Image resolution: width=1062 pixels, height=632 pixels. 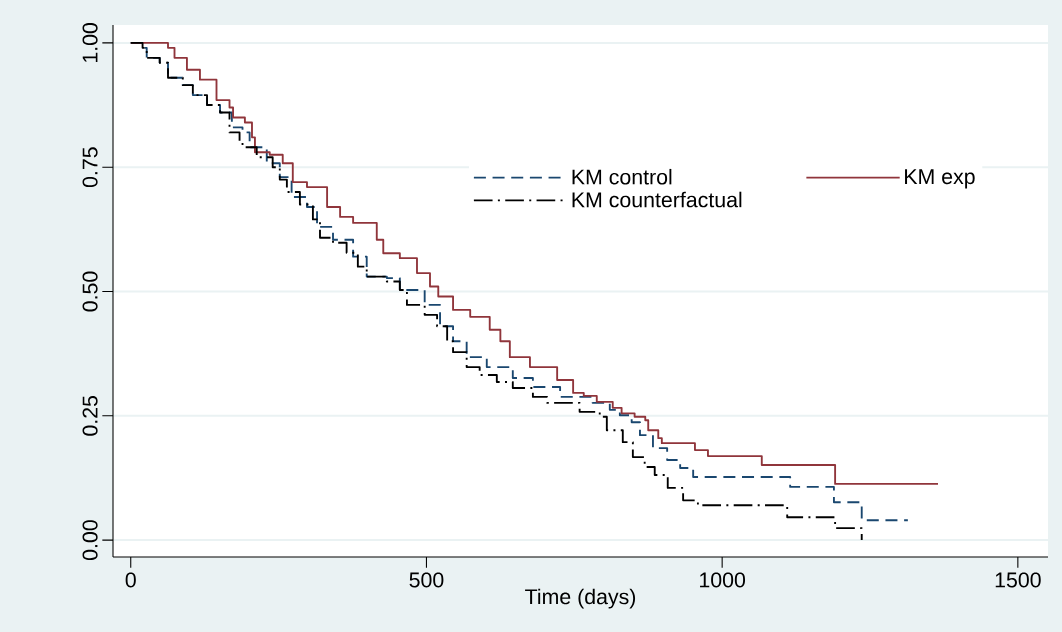 I want to click on x-tick-label: 0, so click(x=130, y=580).